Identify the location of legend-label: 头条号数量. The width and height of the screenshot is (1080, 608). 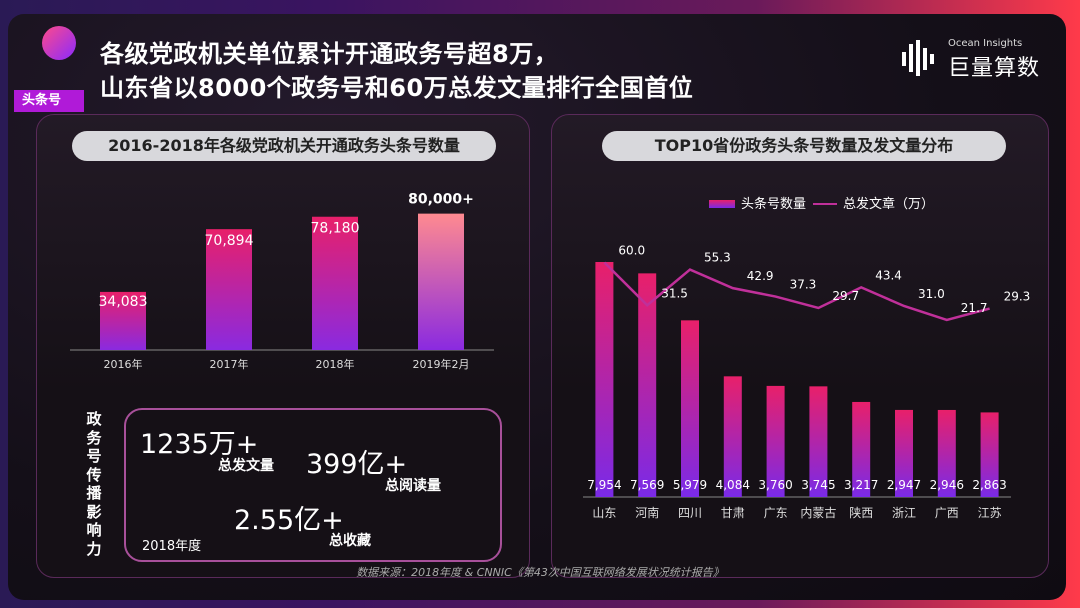
(773, 204).